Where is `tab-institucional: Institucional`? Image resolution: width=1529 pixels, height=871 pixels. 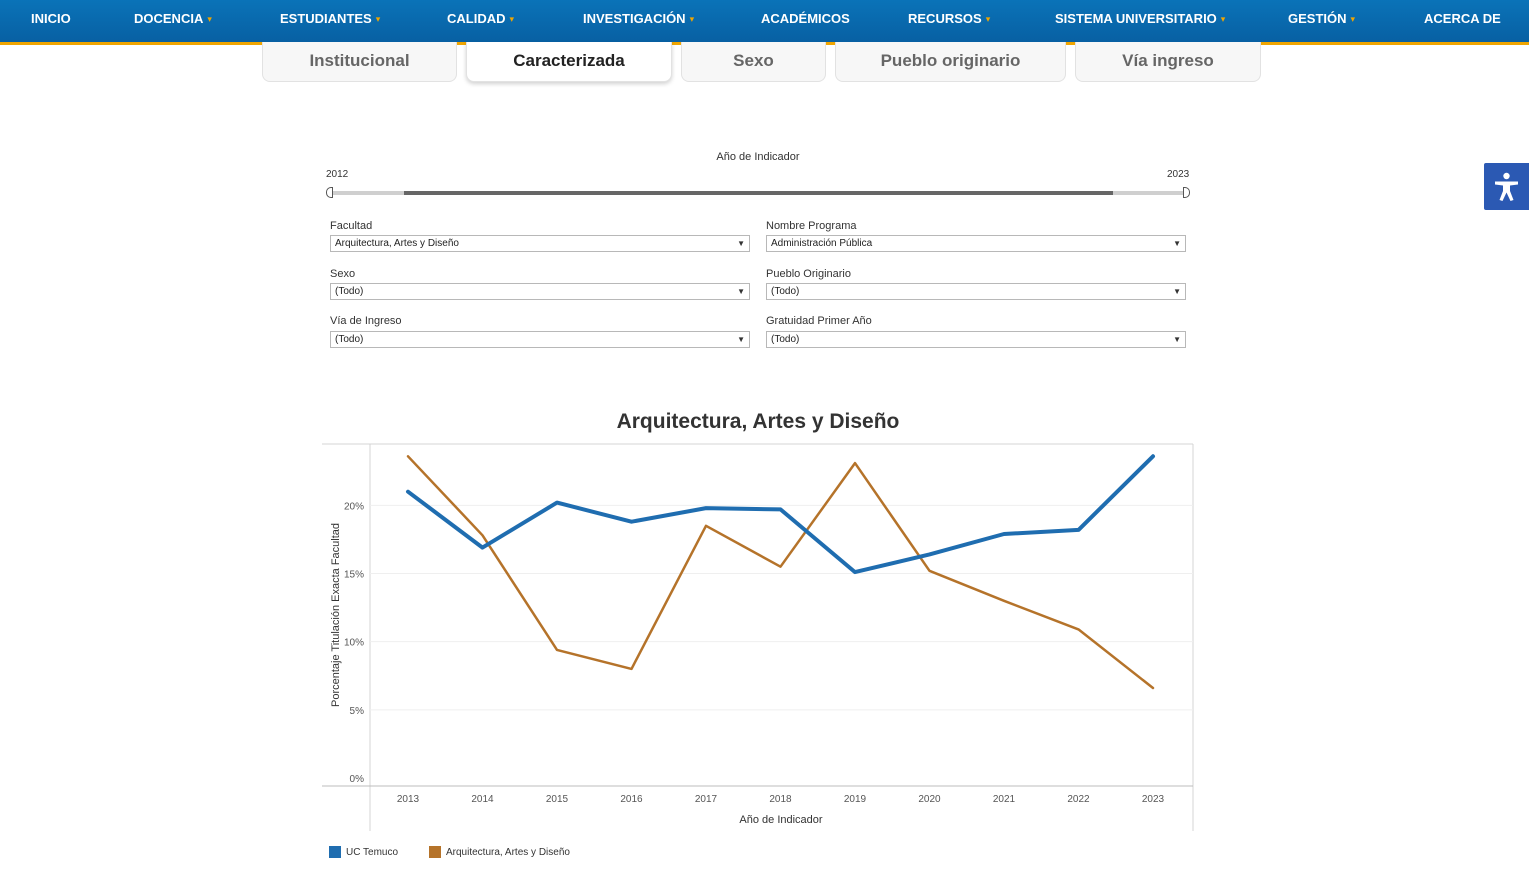
tab-institucional: Institucional is located at coordinates (359, 62).